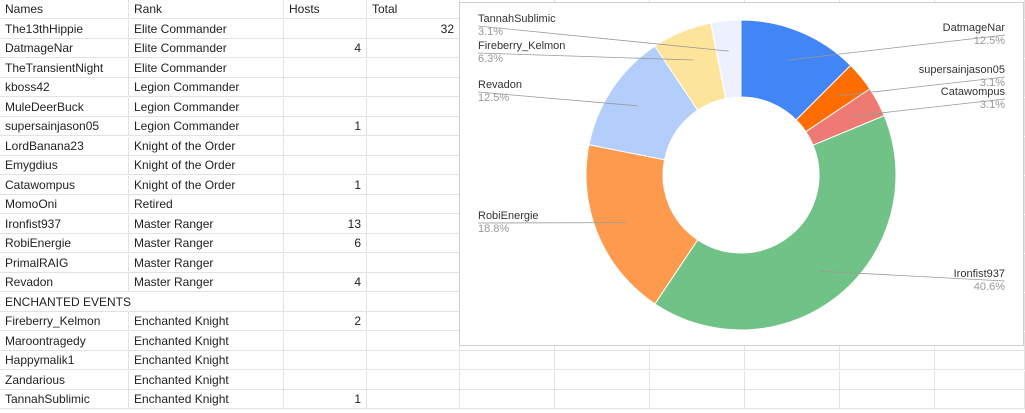  What do you see at coordinates (64, 321) in the screenshot?
I see `name-cell: Fireberry_Kelmon` at bounding box center [64, 321].